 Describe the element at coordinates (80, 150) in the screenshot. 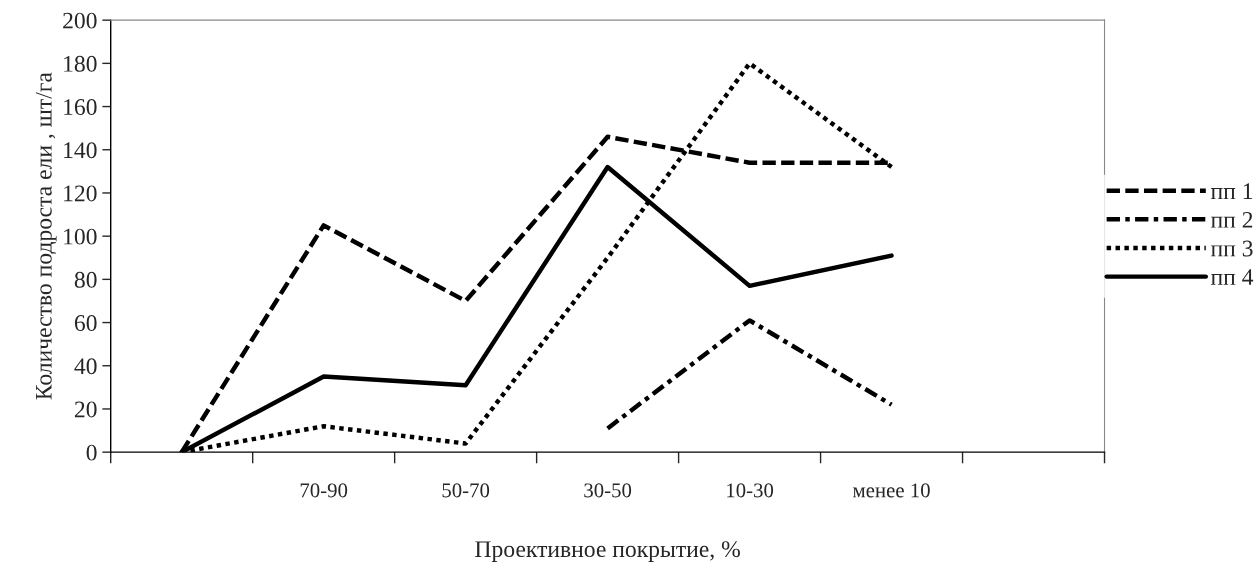

I see `y-tick-label: 140` at that location.